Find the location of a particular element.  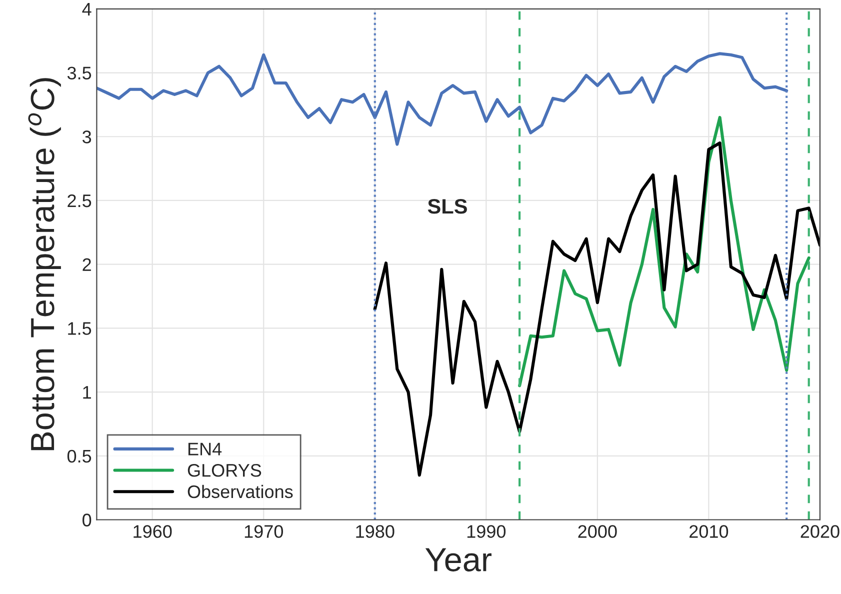

x-tick-label: 2010 is located at coordinates (709, 531).